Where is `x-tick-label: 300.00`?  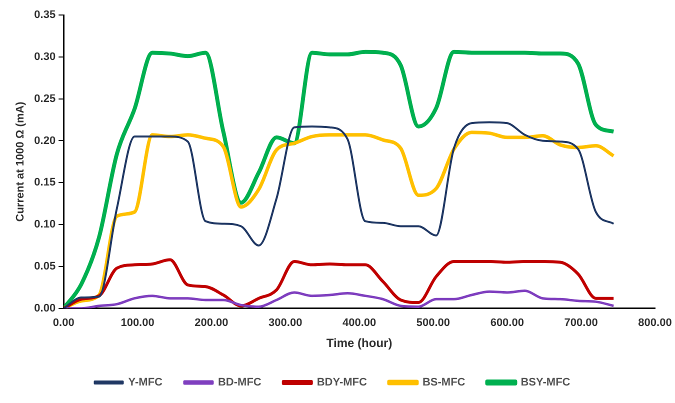 x-tick-label: 300.00 is located at coordinates (285, 323).